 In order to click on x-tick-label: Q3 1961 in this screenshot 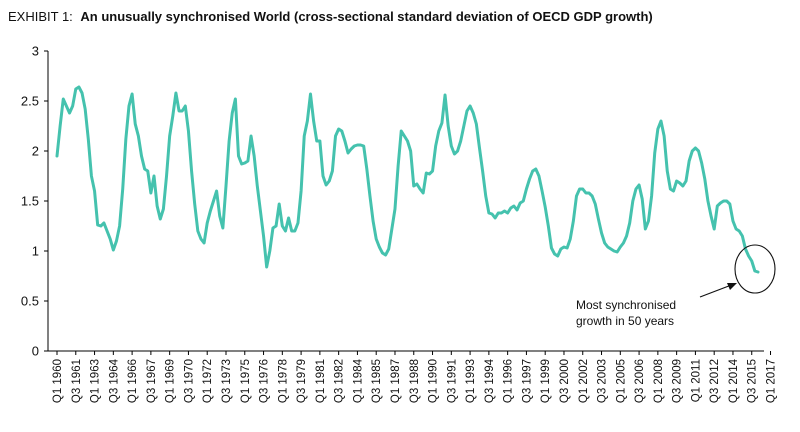, I will do `click(77, 381)`.